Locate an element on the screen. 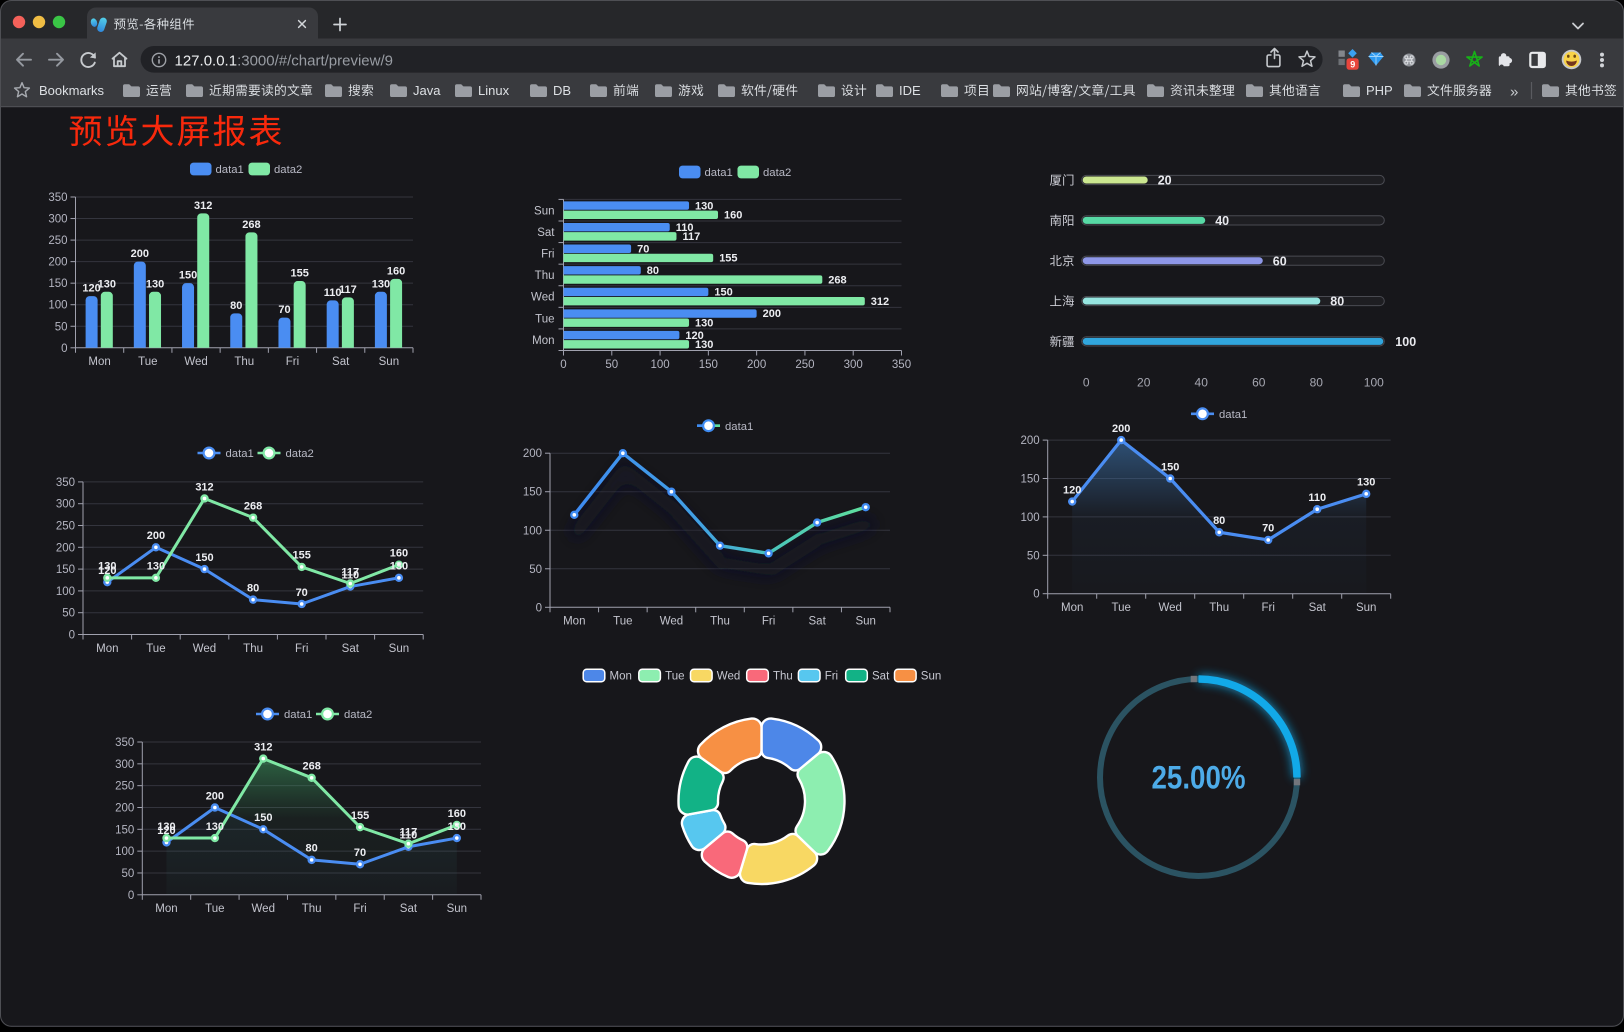  svg-text: 40 is located at coordinates (1222, 221).